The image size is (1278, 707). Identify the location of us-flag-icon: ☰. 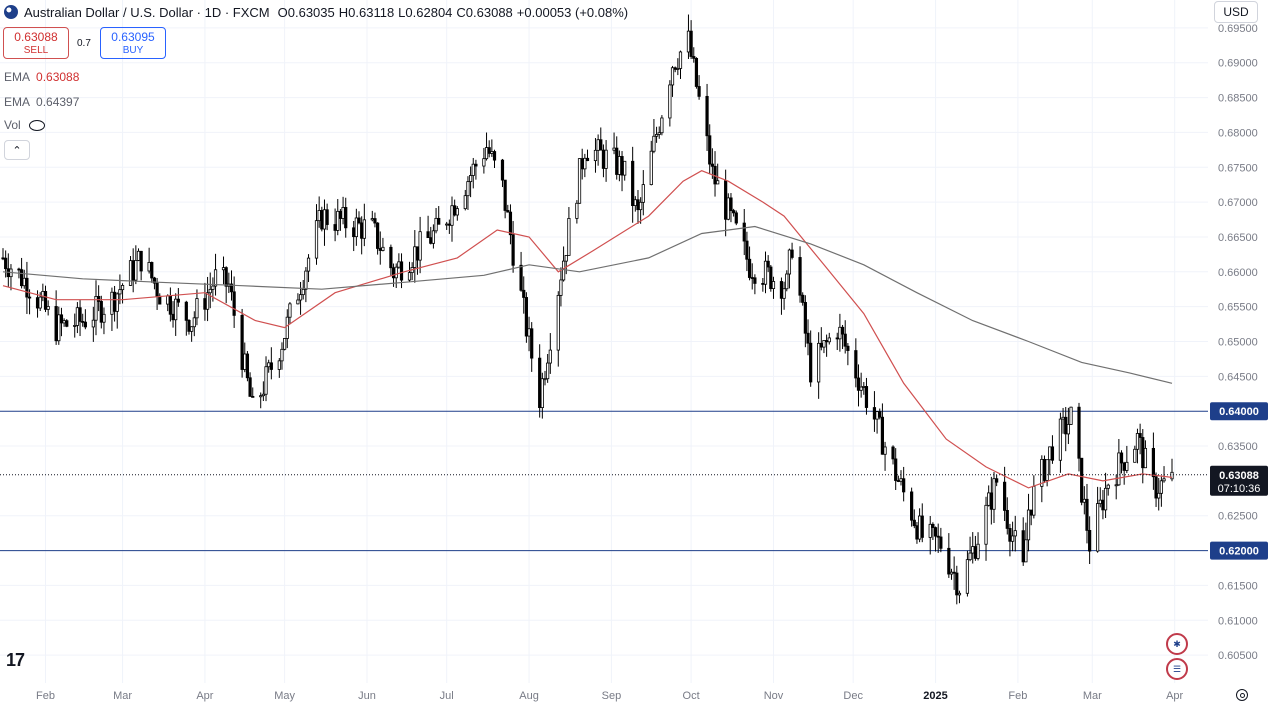
(1177, 669).